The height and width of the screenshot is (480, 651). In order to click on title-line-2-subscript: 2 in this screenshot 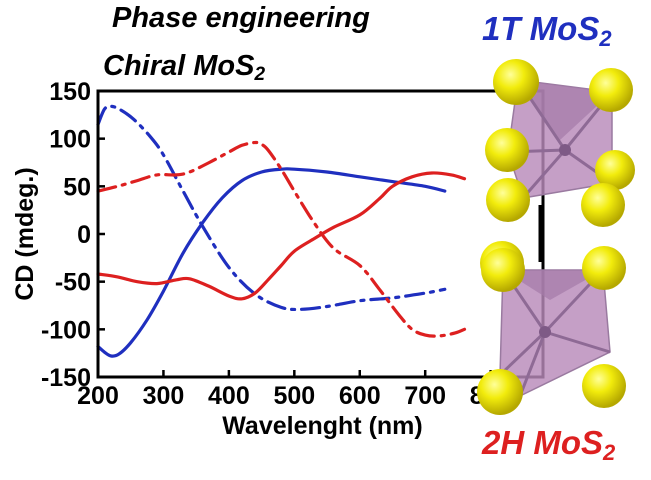, I will do `click(260, 74)`.